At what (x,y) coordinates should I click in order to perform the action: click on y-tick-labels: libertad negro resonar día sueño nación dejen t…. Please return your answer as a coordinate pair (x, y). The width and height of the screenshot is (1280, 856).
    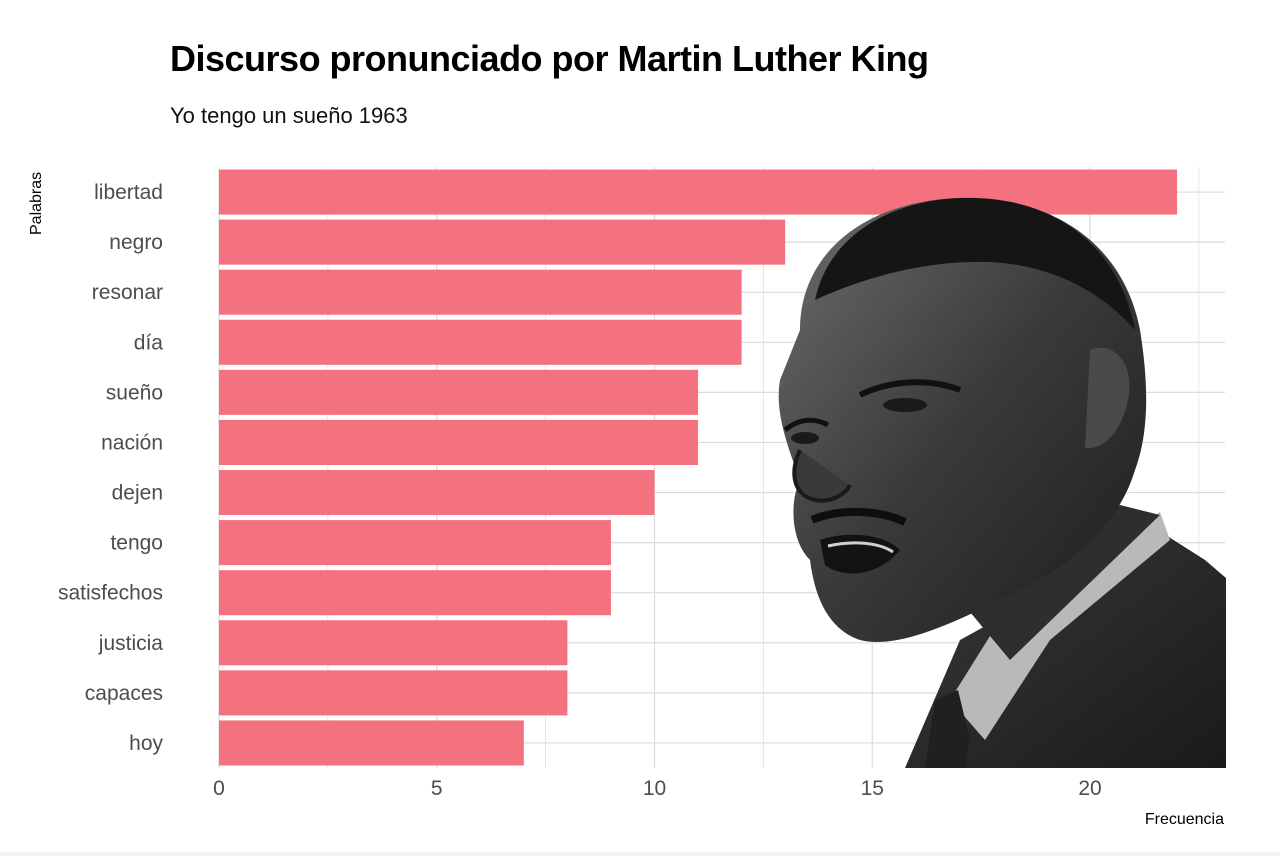
    Looking at the image, I should click on (111, 468).